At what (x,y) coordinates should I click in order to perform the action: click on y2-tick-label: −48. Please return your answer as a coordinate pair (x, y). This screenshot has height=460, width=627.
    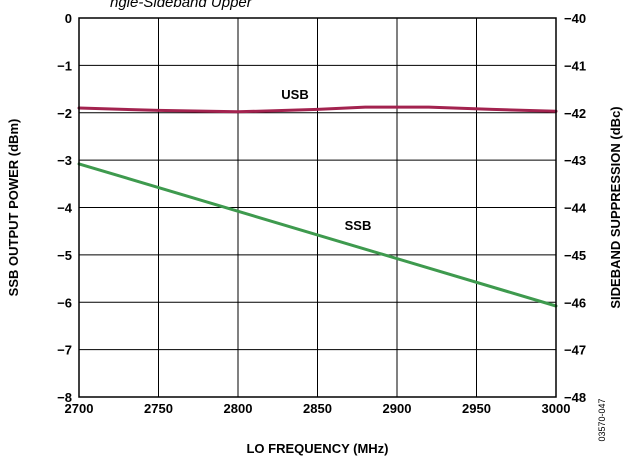
    Looking at the image, I should click on (575, 397).